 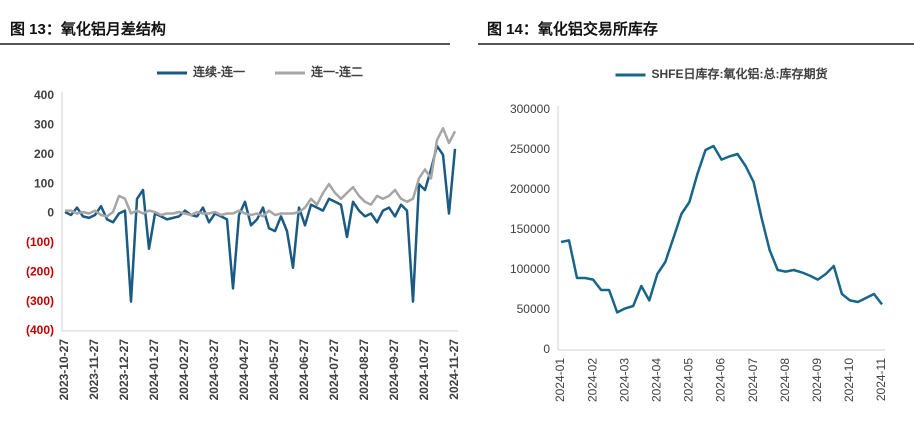 I want to click on chart-title: 图 14：氧化铝交易所库存, so click(x=572, y=29).